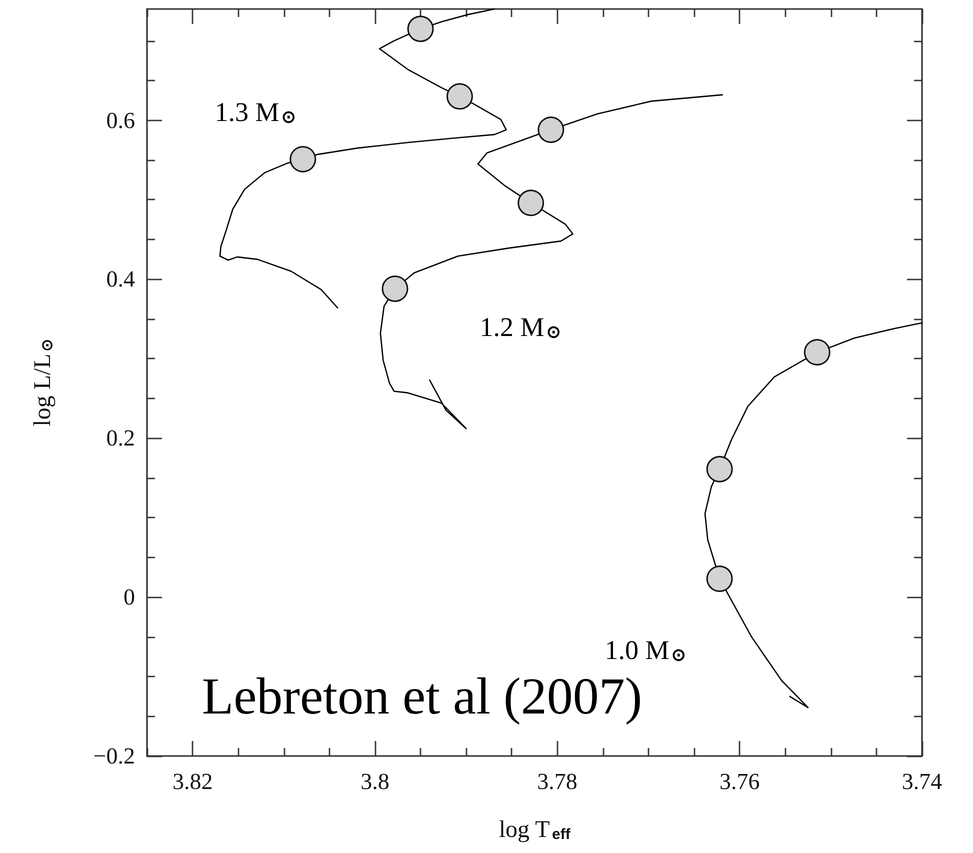 The width and height of the screenshot is (973, 853). Describe the element at coordinates (375, 781) in the screenshot. I see `x-tick-label: 3.8` at that location.